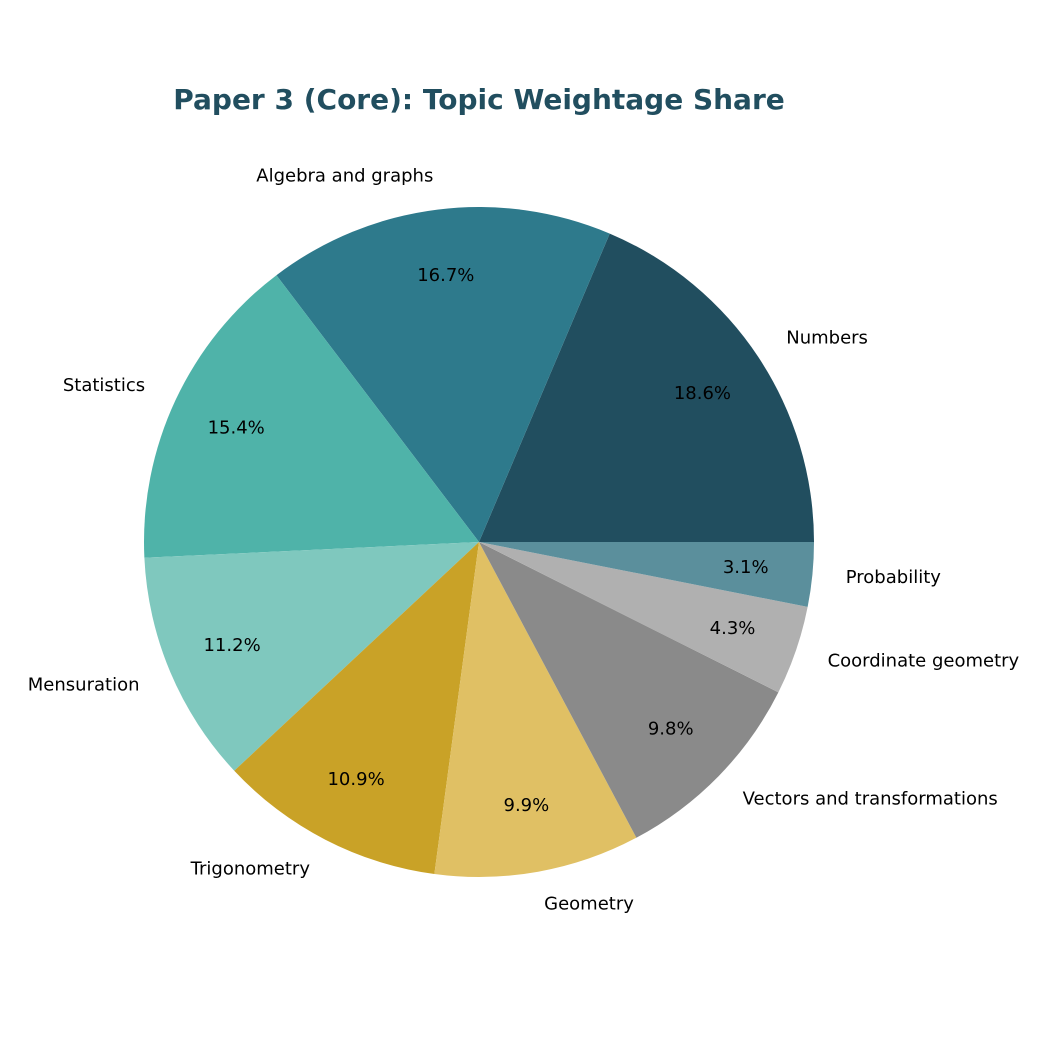 This screenshot has width=1050, height=1050. What do you see at coordinates (479, 99) in the screenshot?
I see `chart-title: Paper 3 (Core): Topic Weightage Share` at bounding box center [479, 99].